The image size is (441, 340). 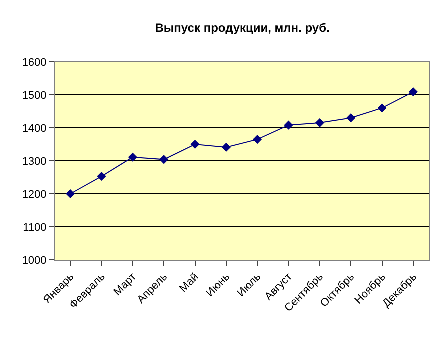 What do you see at coordinates (34, 96) in the screenshot?
I see `y-tick-label: 1500` at bounding box center [34, 96].